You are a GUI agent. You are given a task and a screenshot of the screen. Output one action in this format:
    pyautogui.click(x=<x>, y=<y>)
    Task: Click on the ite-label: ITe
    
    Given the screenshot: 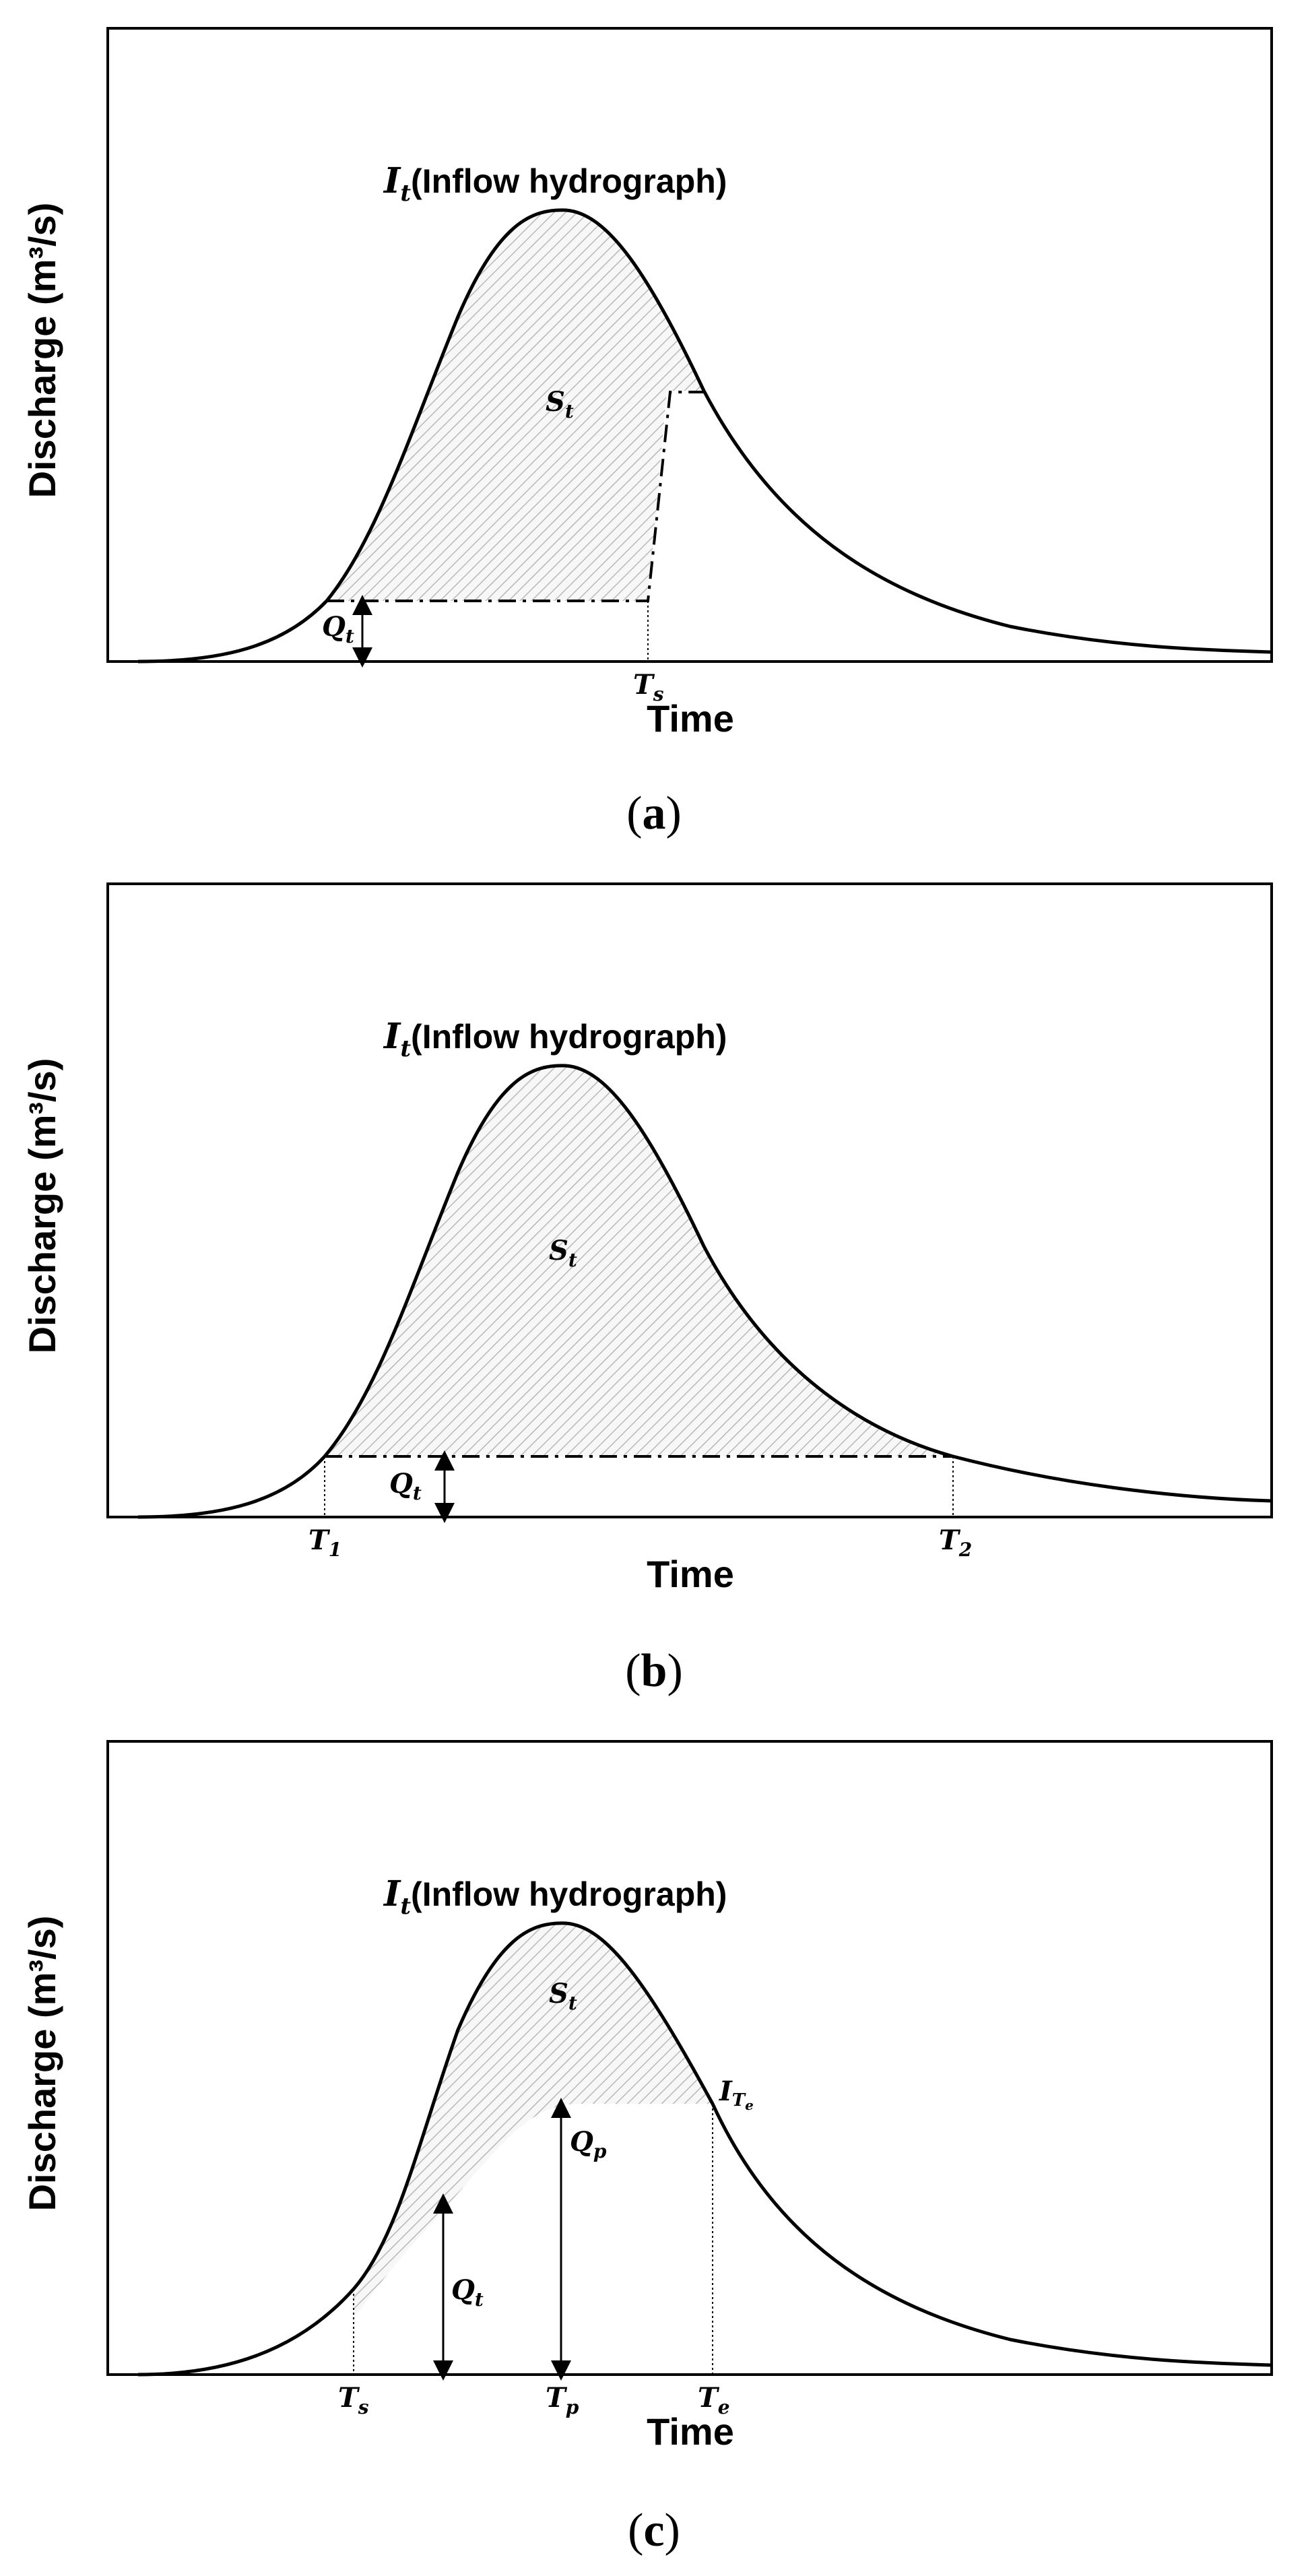 What is the action you would take?
    pyautogui.click(x=736, y=2094)
    